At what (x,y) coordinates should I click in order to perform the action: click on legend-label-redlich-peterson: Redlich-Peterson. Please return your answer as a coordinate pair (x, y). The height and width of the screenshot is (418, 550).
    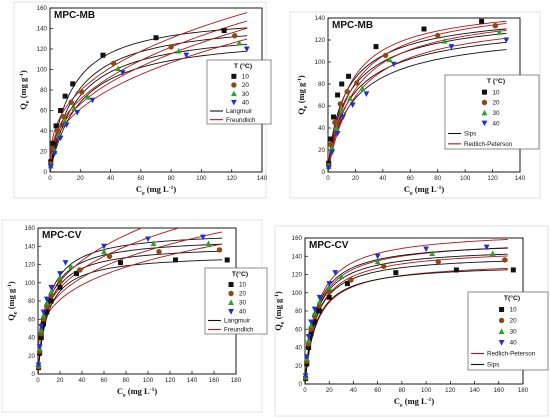
    Looking at the image, I should click on (511, 354).